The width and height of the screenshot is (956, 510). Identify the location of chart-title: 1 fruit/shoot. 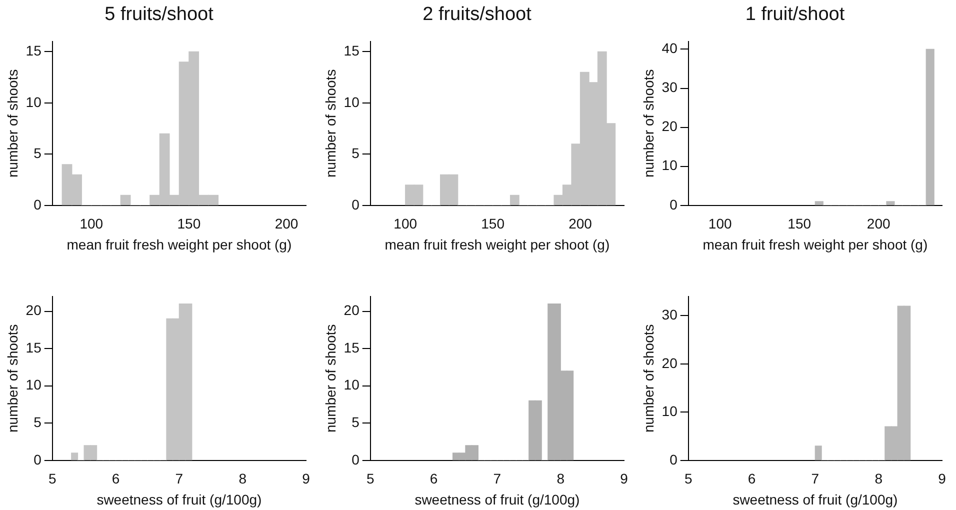
(795, 15).